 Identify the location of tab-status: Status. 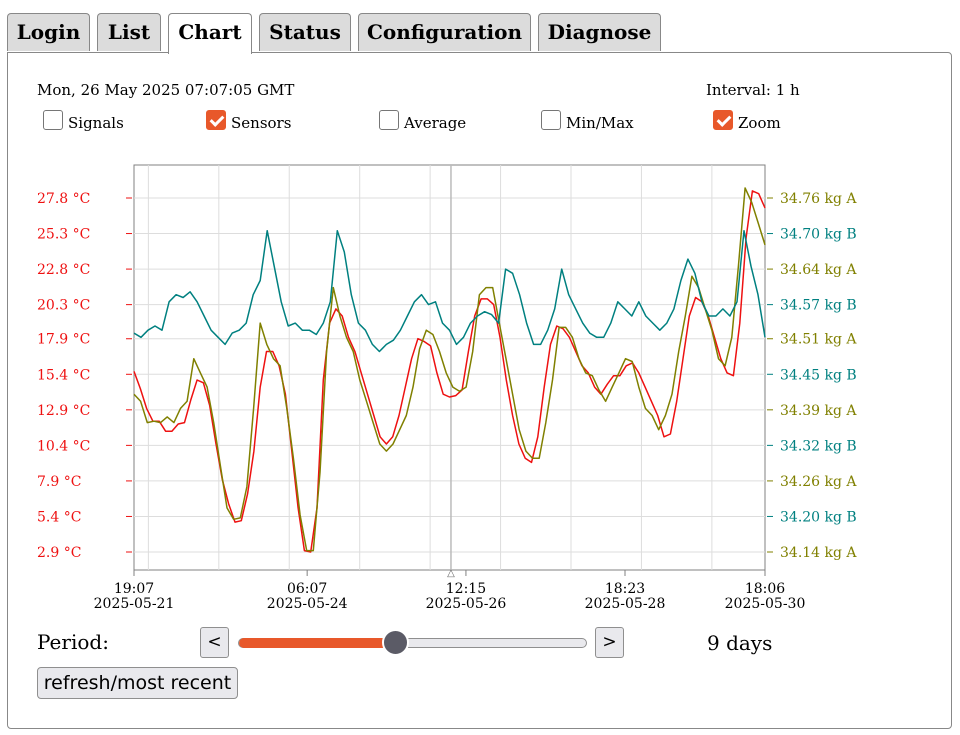
(305, 32).